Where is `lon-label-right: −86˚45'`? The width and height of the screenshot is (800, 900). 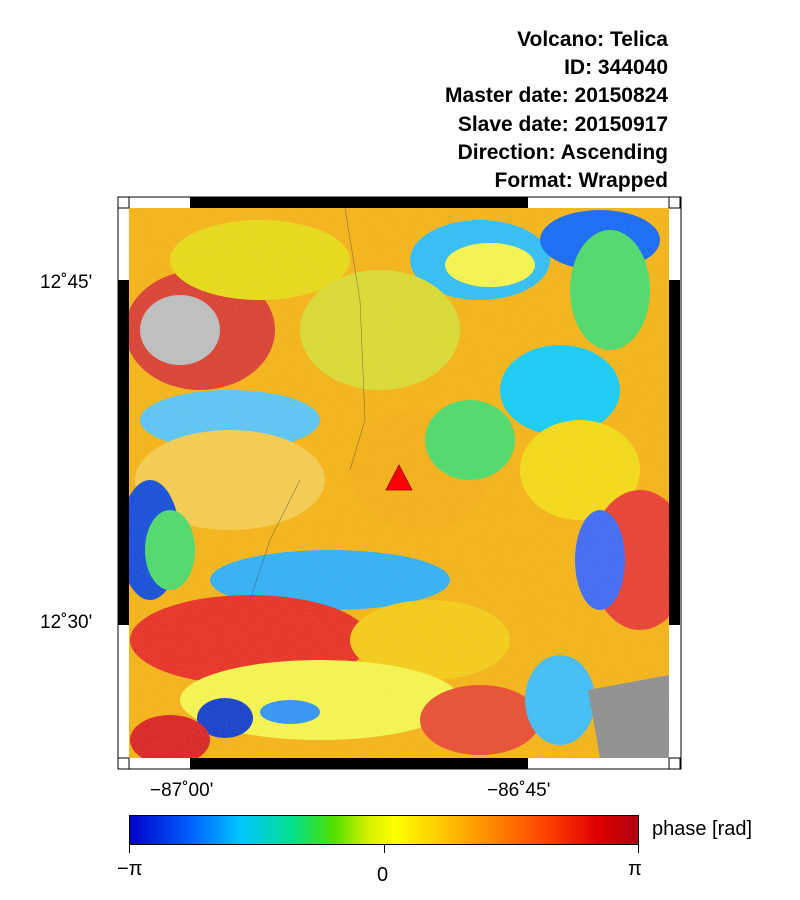
lon-label-right: −86˚45' is located at coordinates (519, 790).